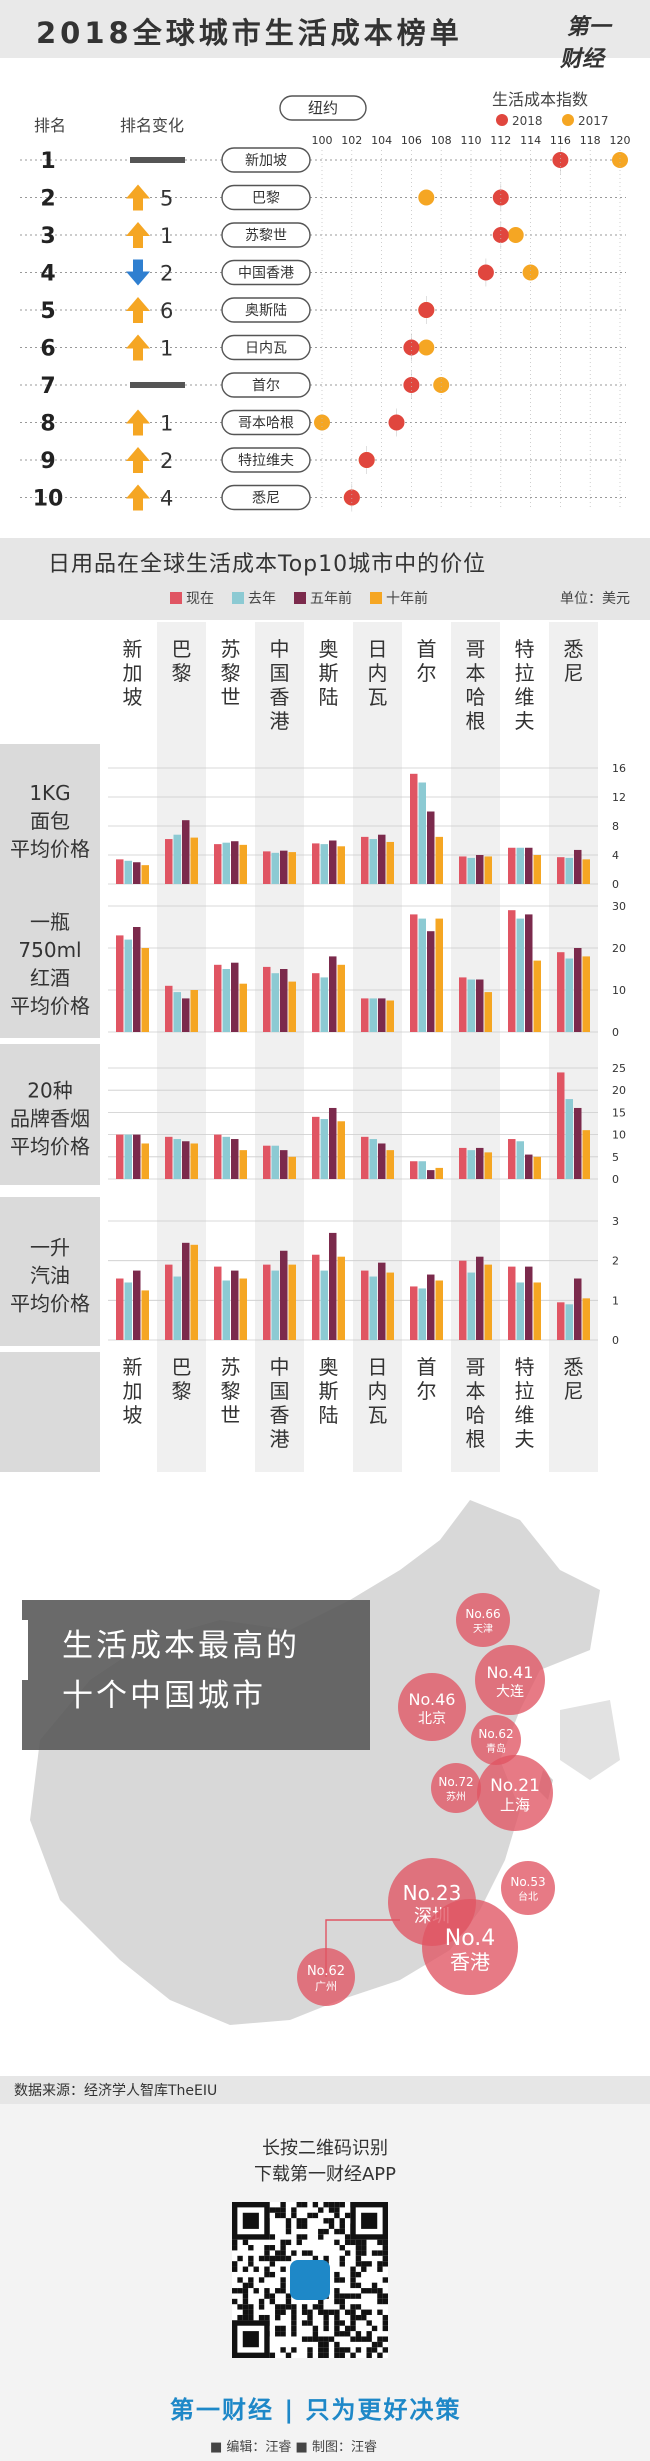  Describe the element at coordinates (266, 422) in the screenshot. I see `city-chip` at that location.